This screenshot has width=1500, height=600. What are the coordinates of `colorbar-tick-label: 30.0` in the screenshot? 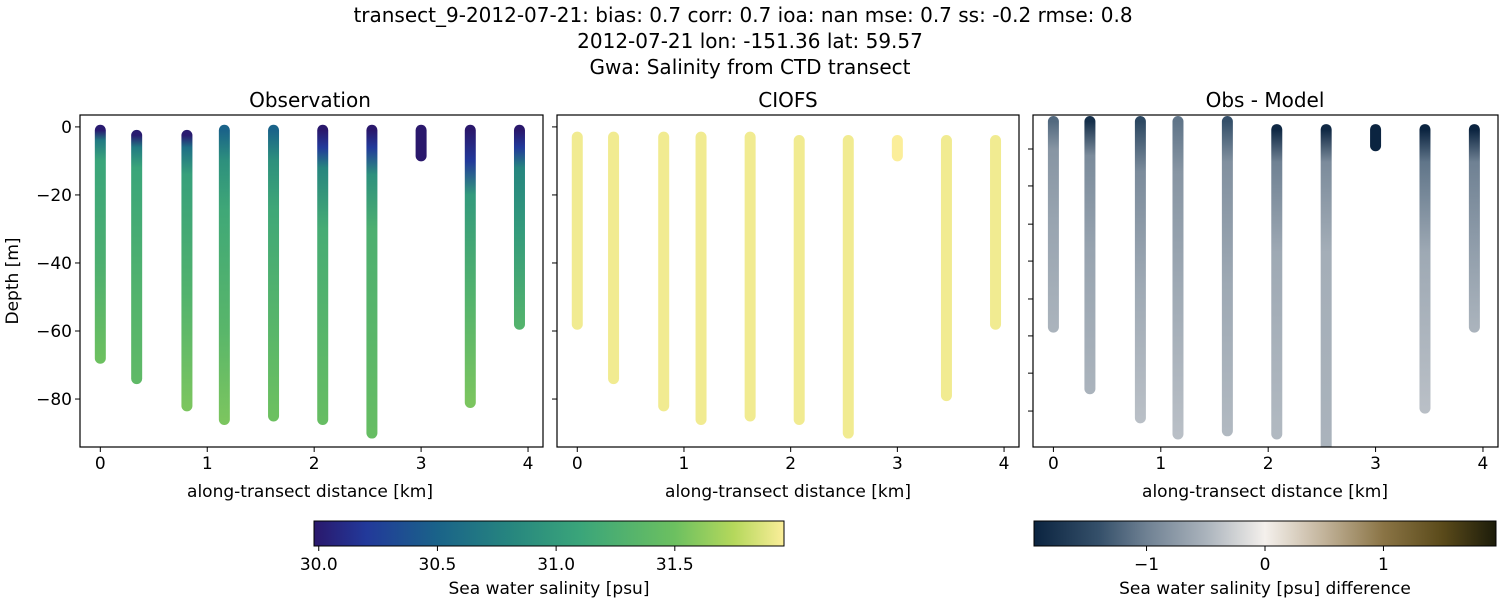 It's located at (319, 565).